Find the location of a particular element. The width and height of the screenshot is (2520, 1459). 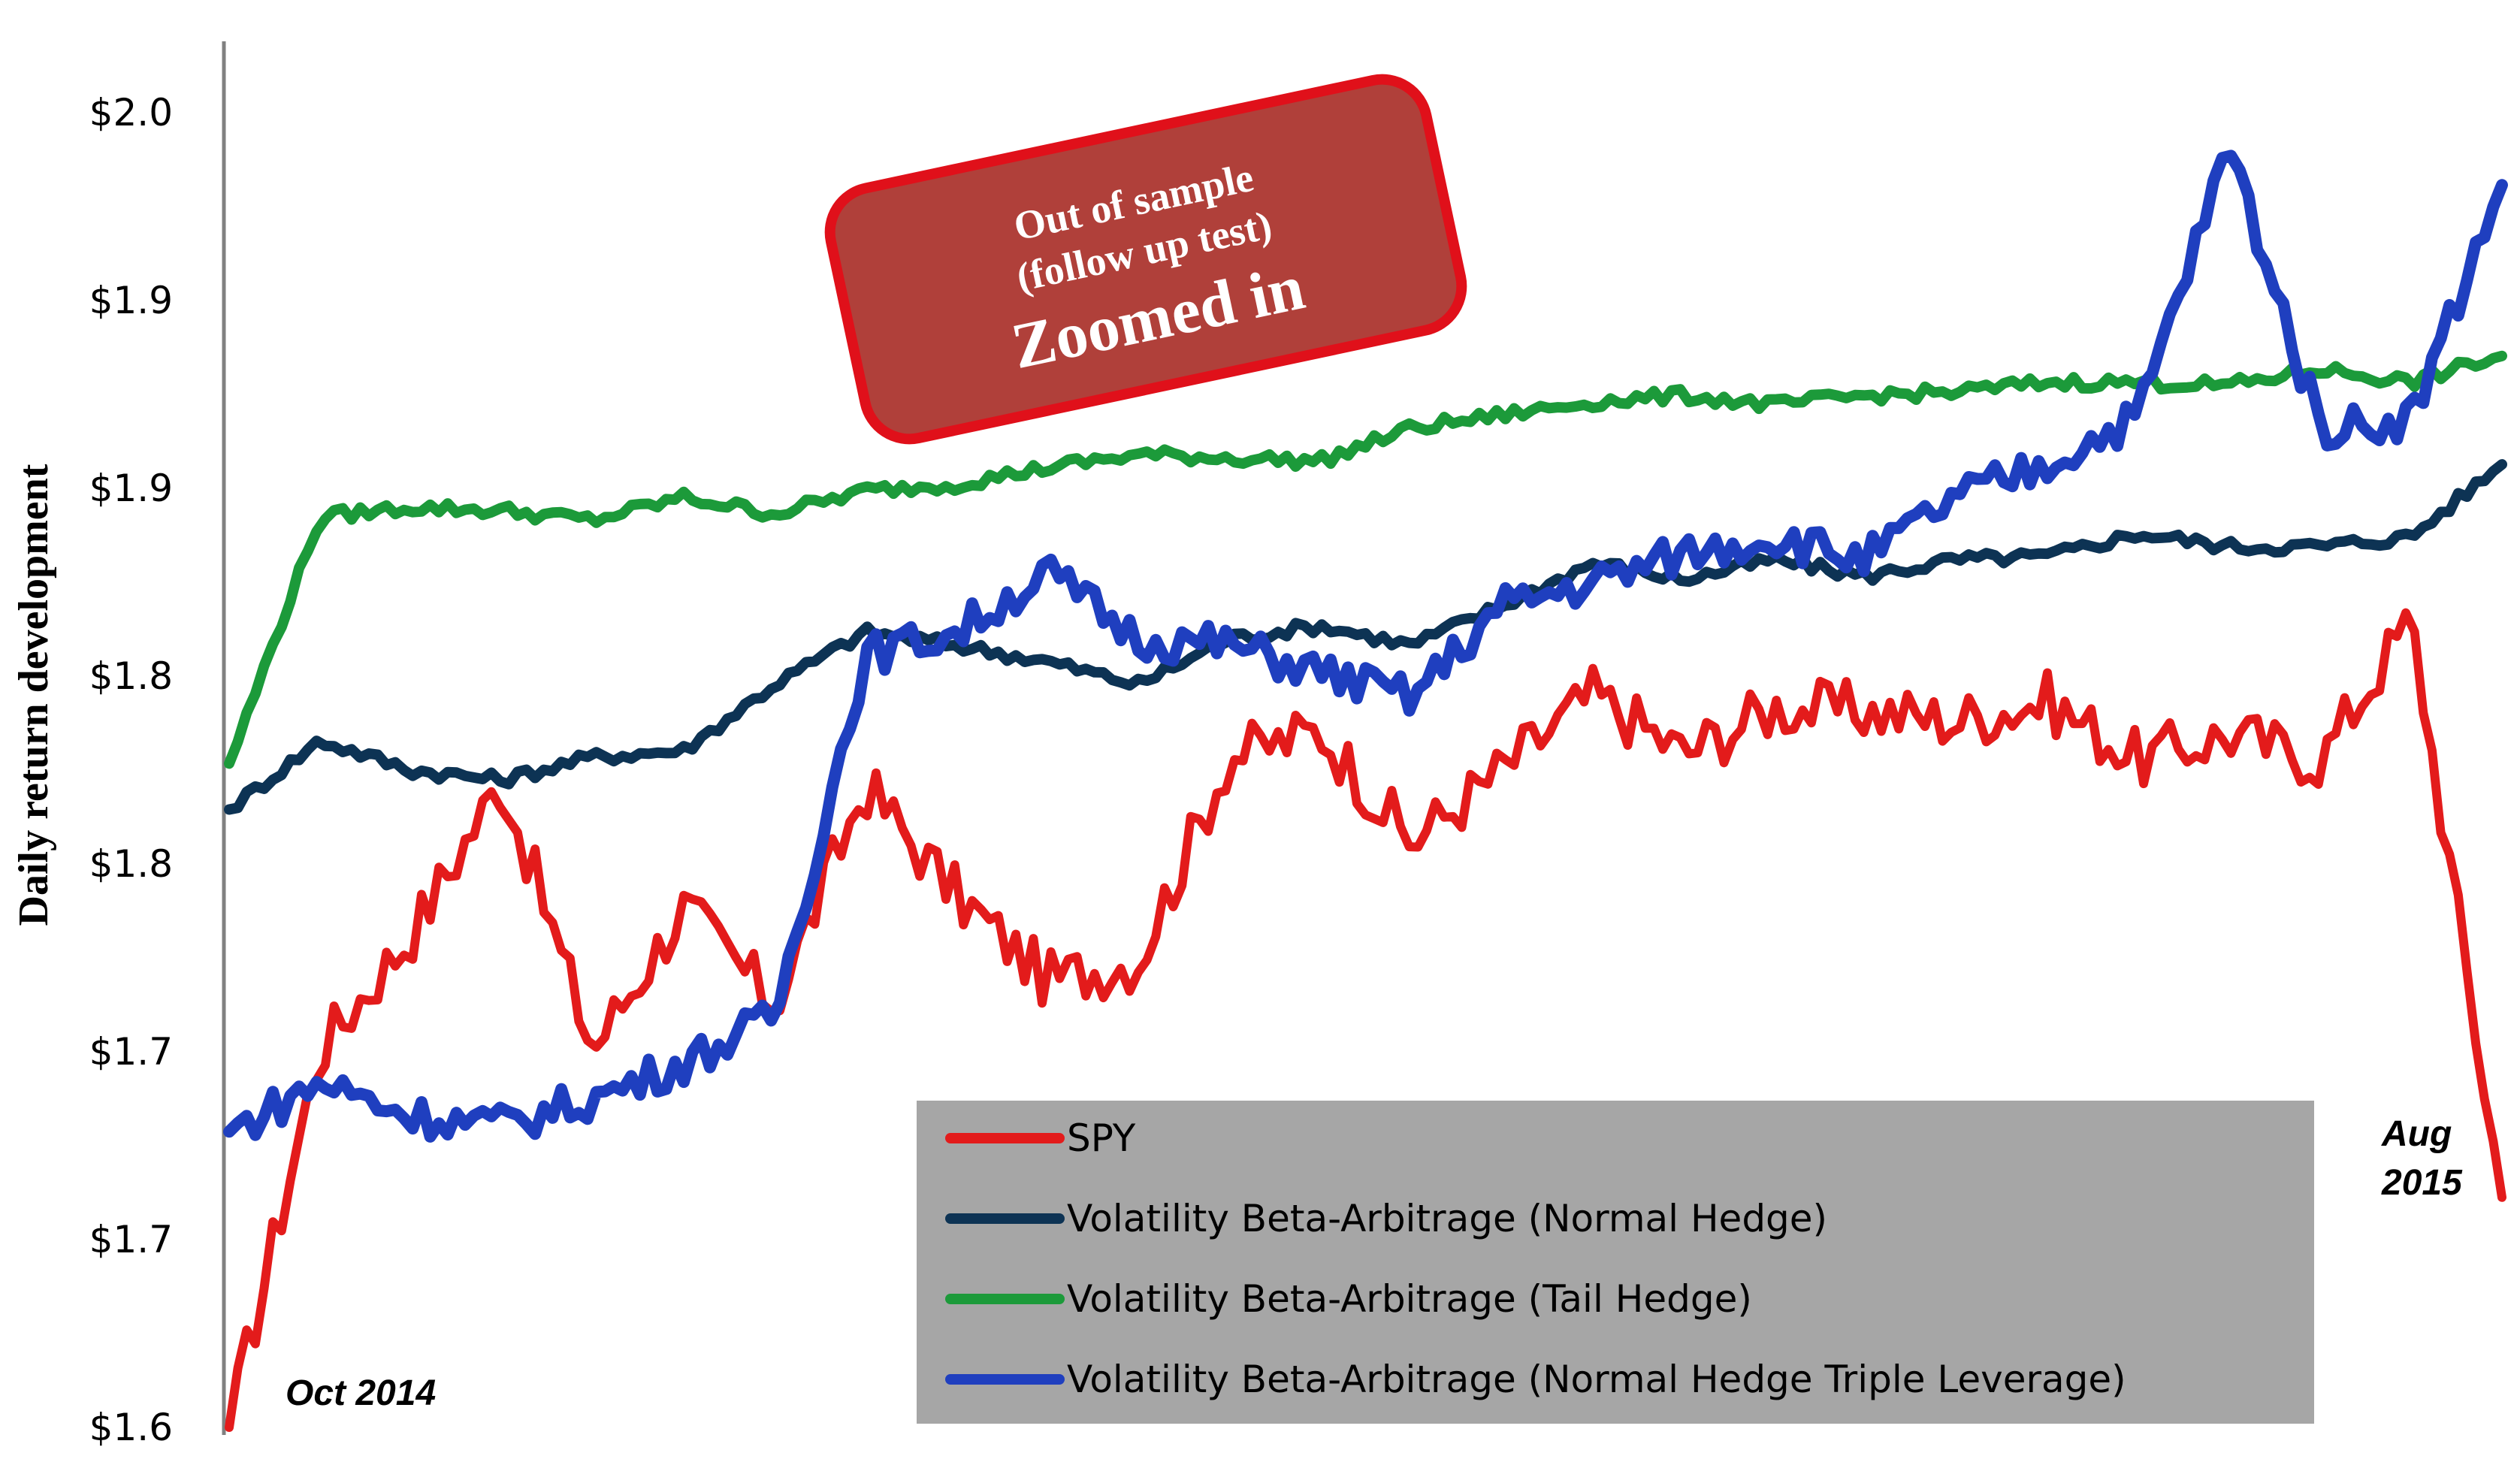

y-tick-labels: $1.6 $1.7 $1.7 $1.8 $1.8 $1.9 $1.9 $2.0 is located at coordinates (131, 770).